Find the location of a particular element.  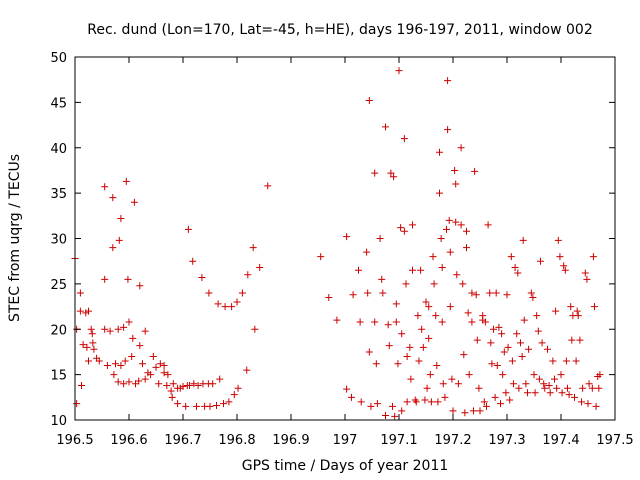

x-tick-label: 197.1 is located at coordinates (398, 440).